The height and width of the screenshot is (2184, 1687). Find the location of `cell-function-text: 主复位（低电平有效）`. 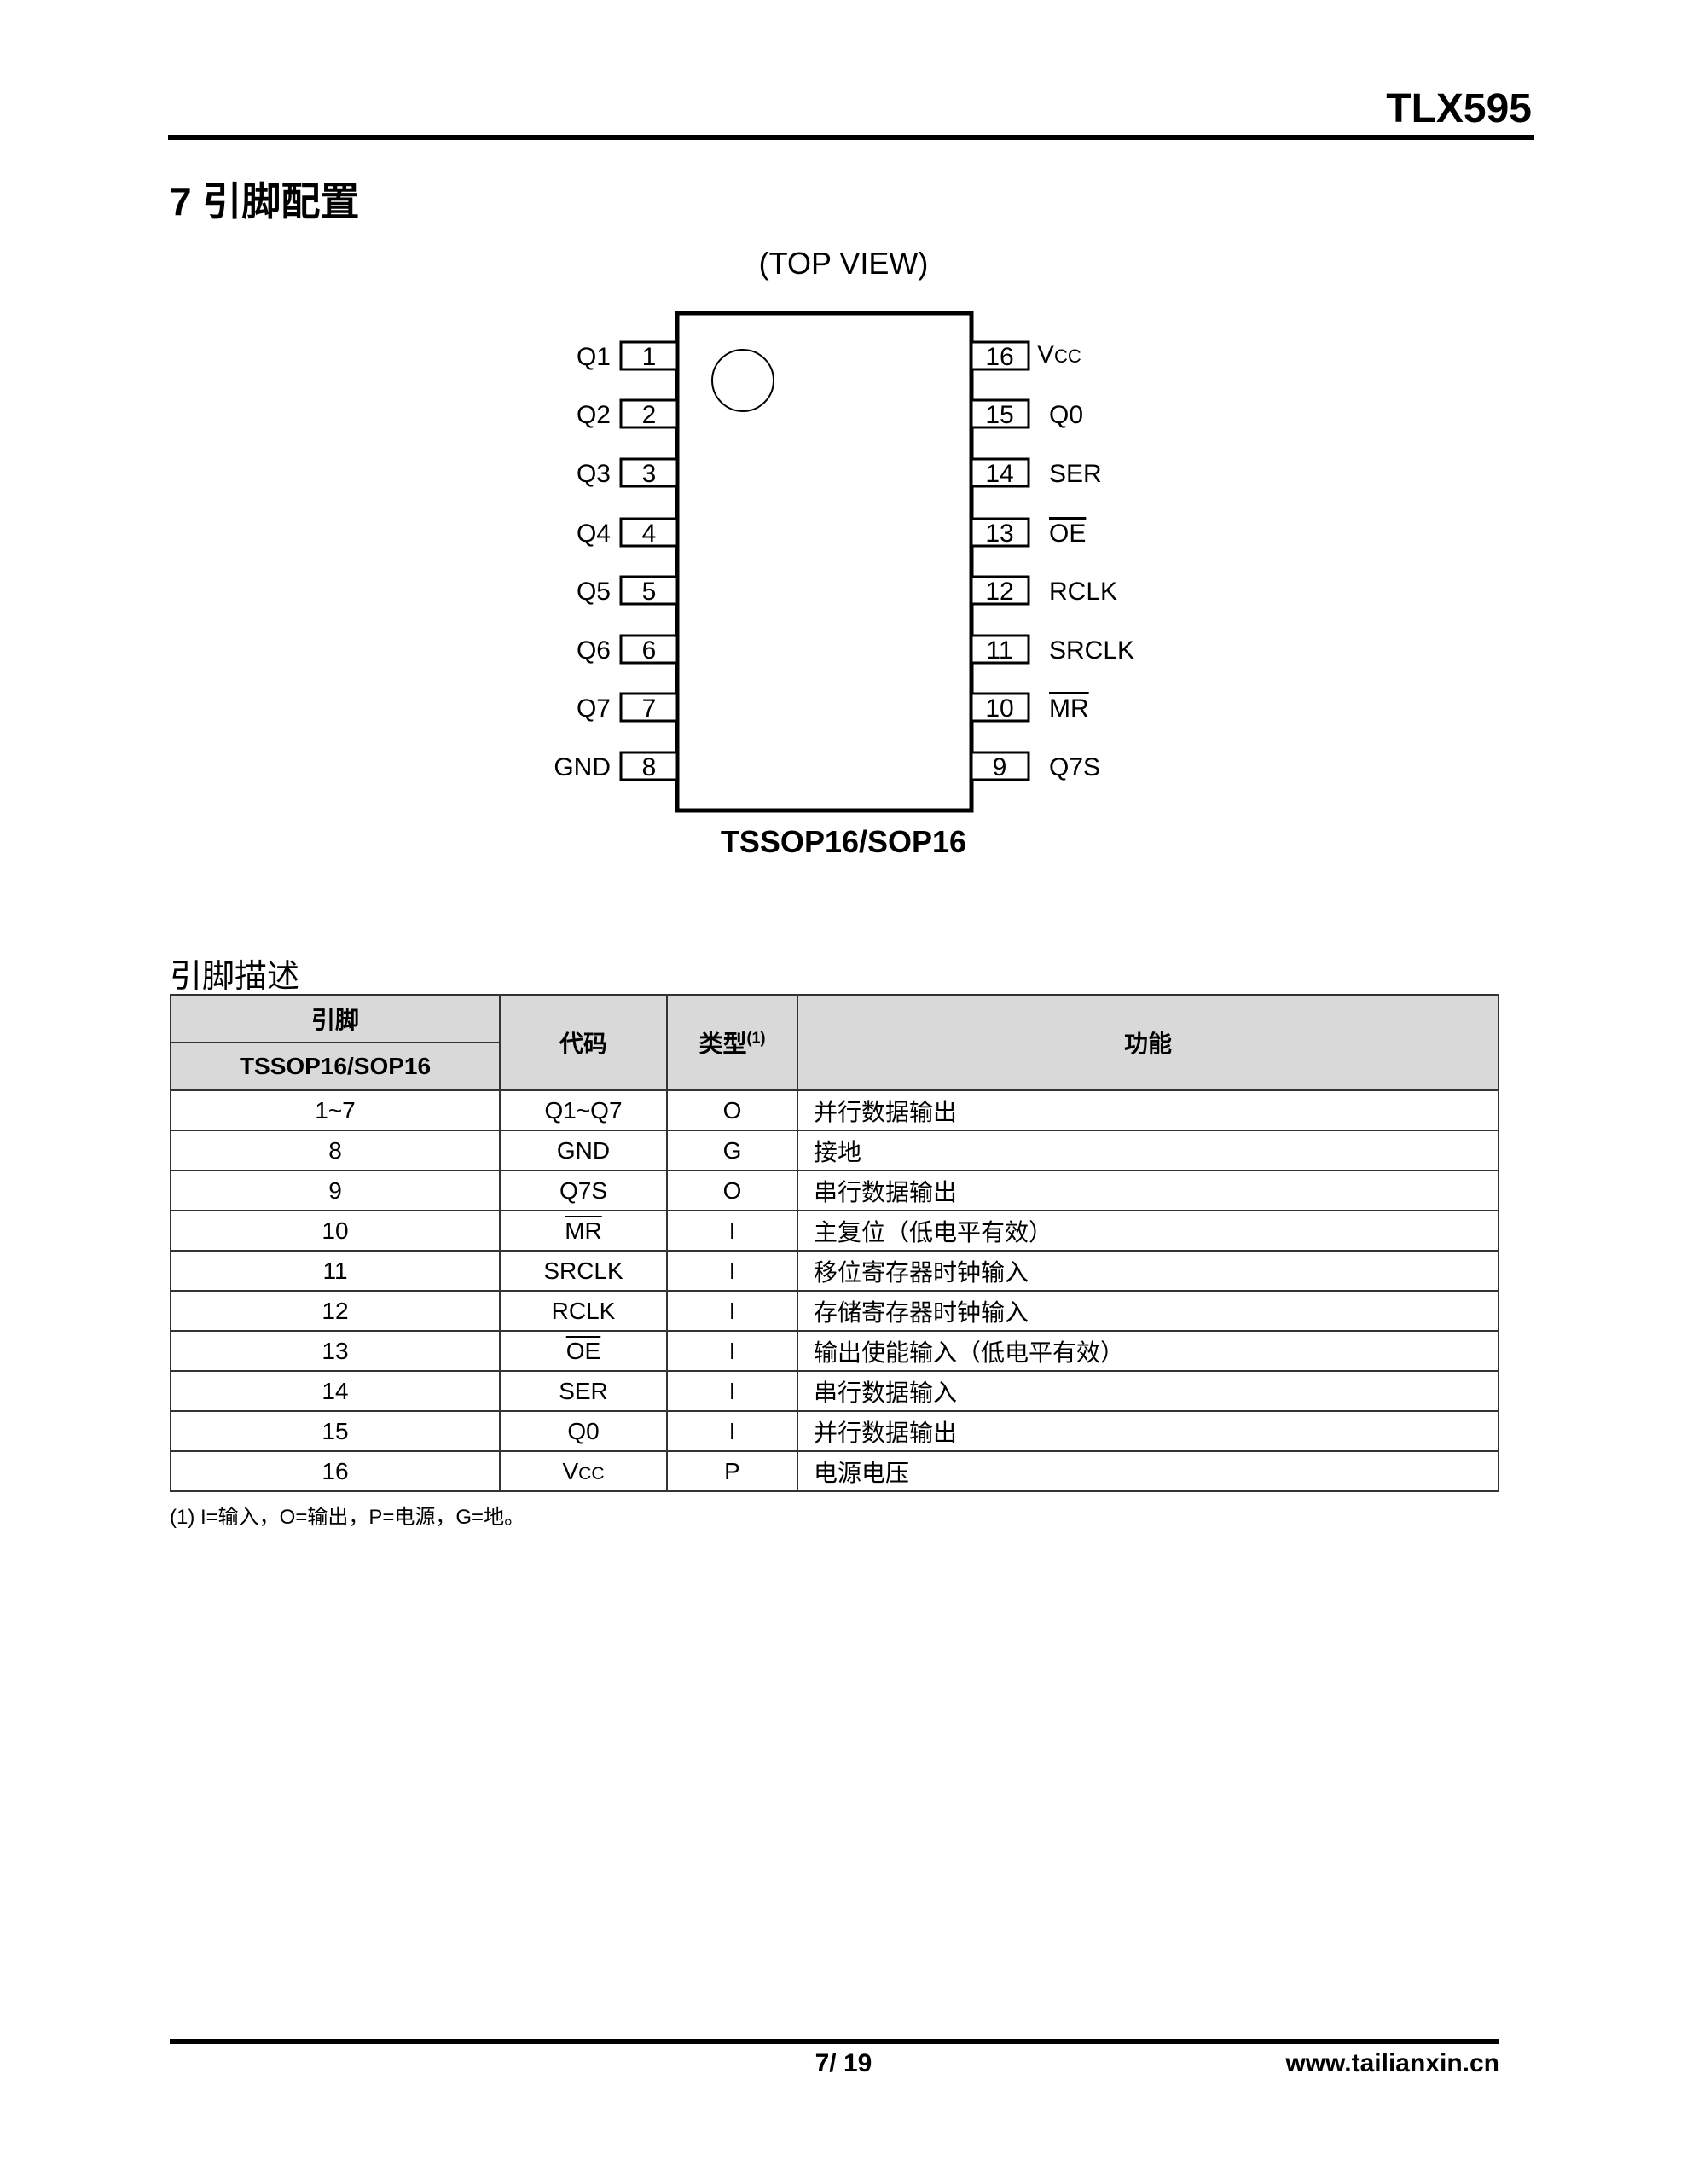

cell-function-text: 主复位（低电平有效） is located at coordinates (934, 1232).